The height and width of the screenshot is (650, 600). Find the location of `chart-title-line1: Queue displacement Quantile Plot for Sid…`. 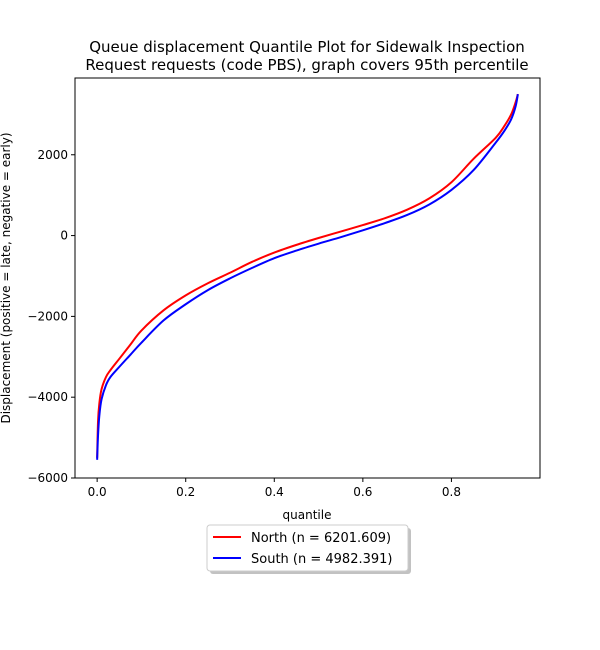

chart-title-line1: Queue displacement Quantile Plot for Sid… is located at coordinates (307, 47).